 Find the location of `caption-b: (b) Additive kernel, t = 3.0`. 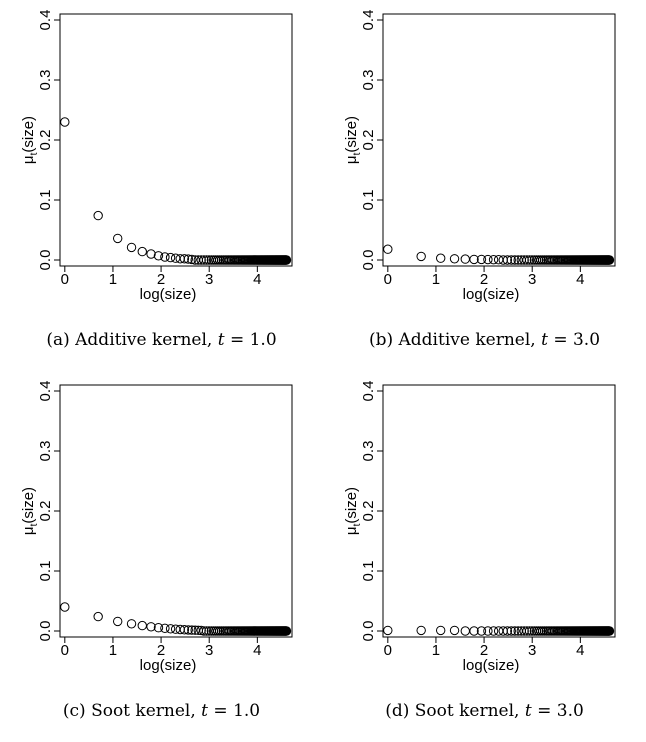

caption-b: (b) Additive kernel, t = 3.0 is located at coordinates (484, 340).